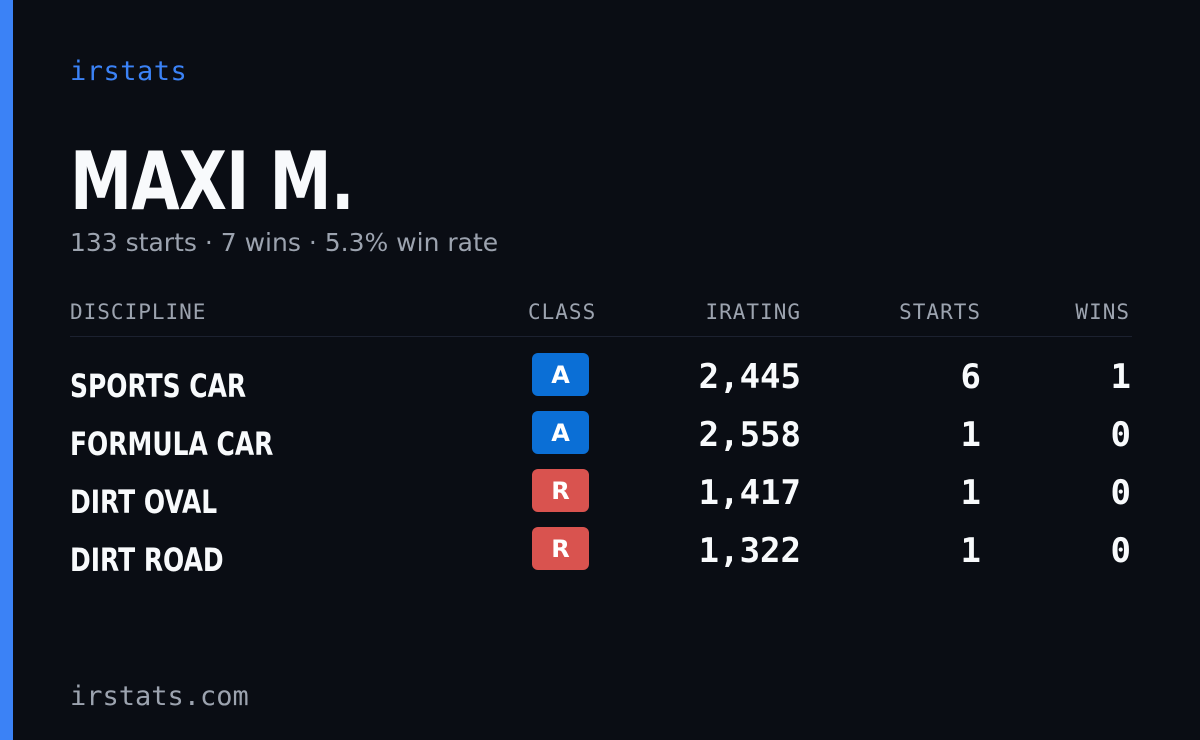  What do you see at coordinates (147, 560) in the screenshot?
I see `discipline-name: DIRT ROAD` at bounding box center [147, 560].